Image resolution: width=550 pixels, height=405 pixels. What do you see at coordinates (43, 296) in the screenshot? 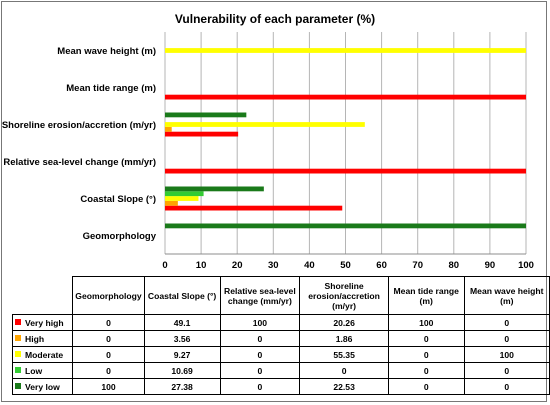
I see `table-corner` at bounding box center [43, 296].